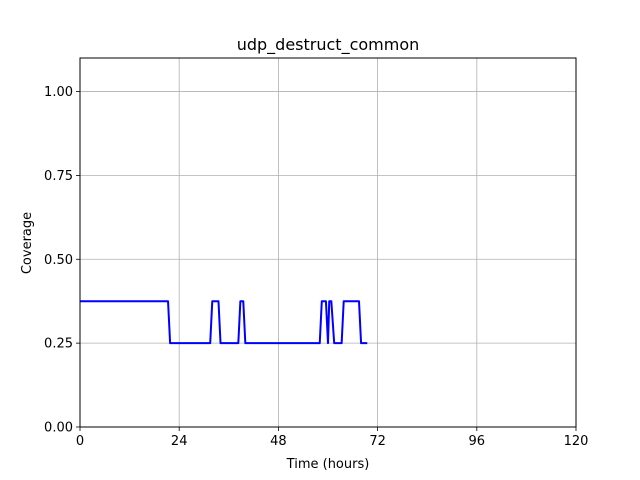  Describe the element at coordinates (80, 441) in the screenshot. I see `x-tick-label: 0` at that location.